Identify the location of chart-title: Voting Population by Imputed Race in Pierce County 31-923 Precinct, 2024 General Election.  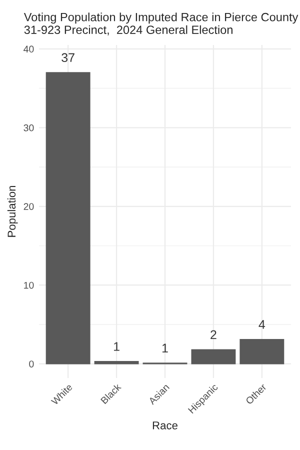
(161, 24).